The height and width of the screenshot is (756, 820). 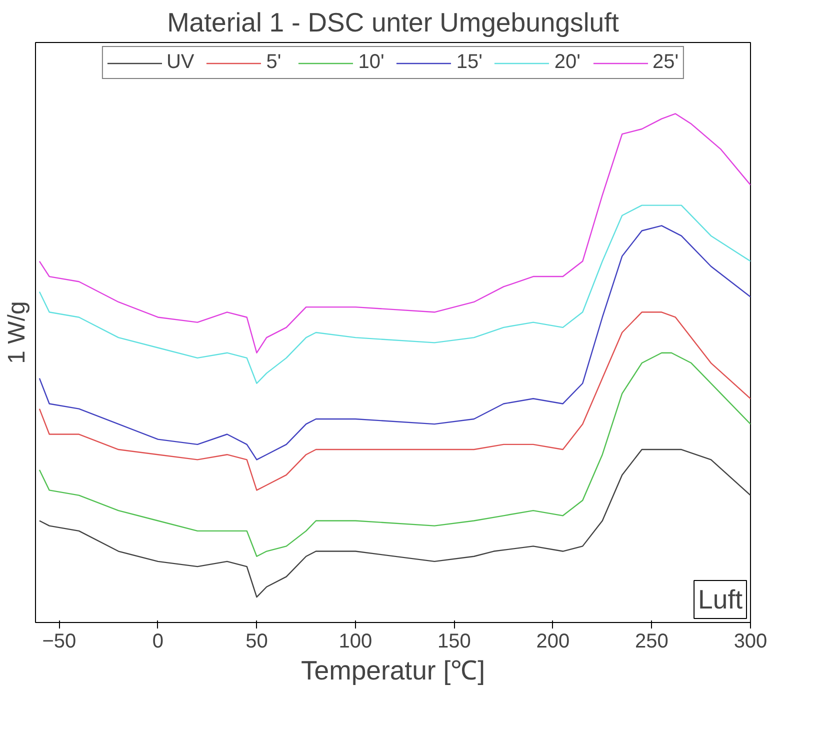 I want to click on legend-label: UV, so click(x=180, y=62).